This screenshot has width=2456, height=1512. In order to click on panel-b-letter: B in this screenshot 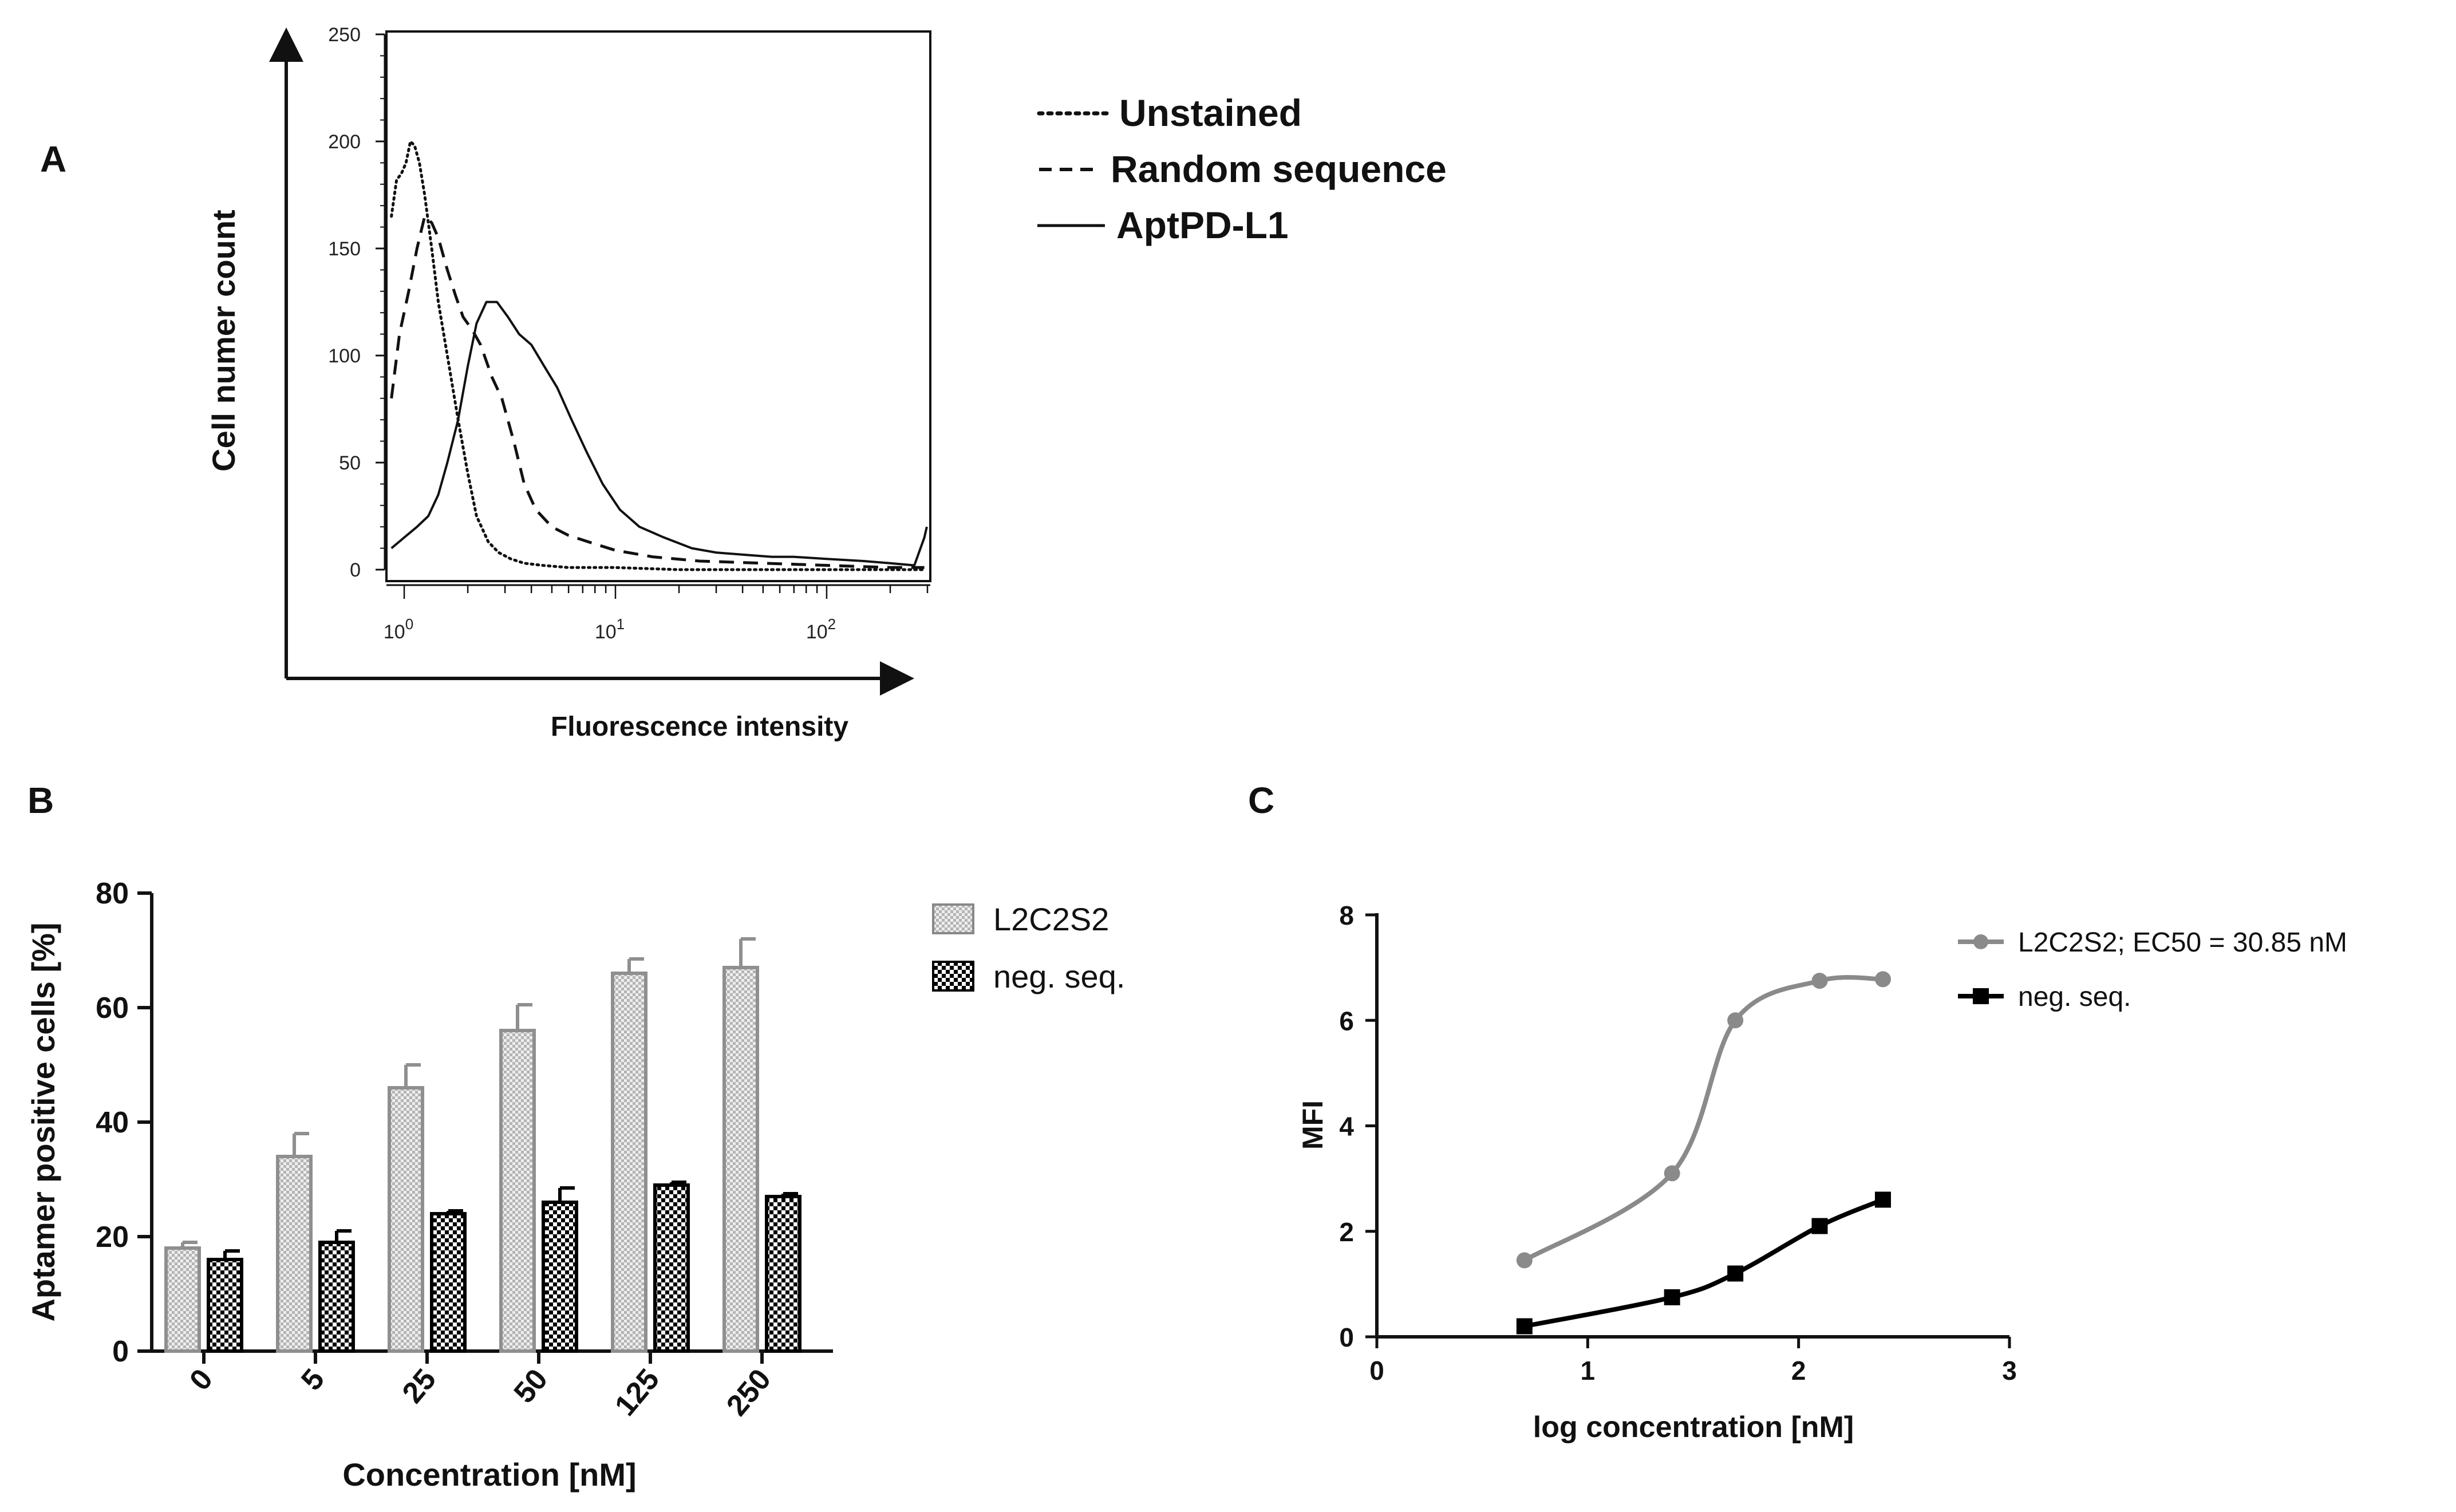, I will do `click(40, 800)`.